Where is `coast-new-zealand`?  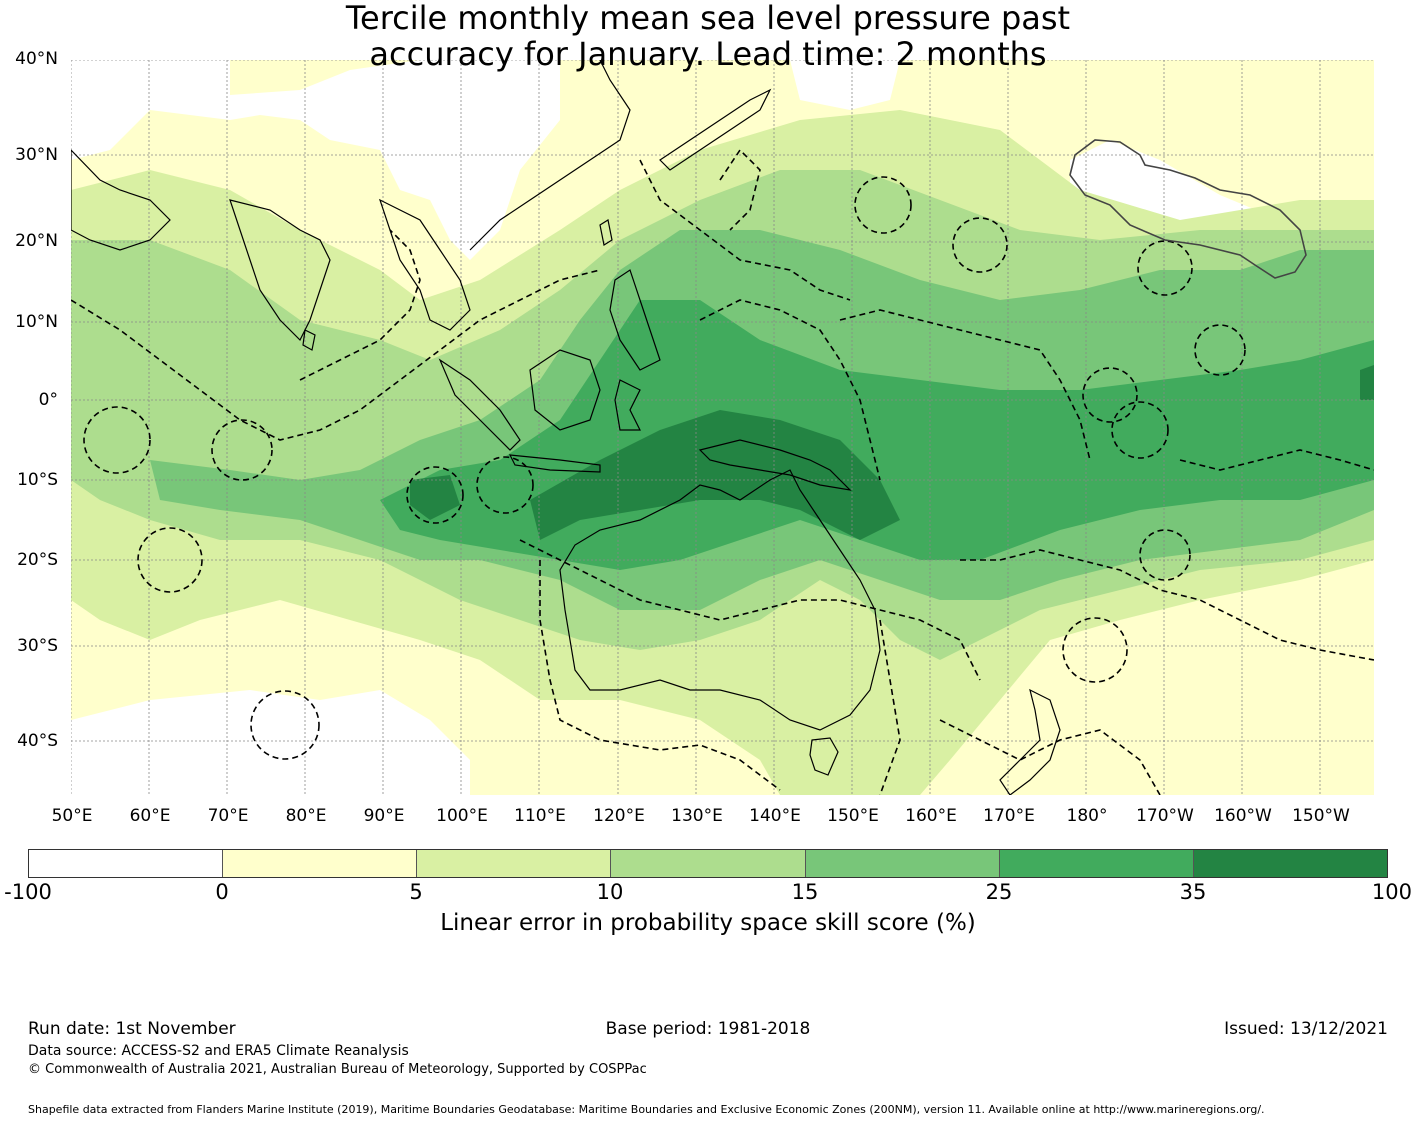 coast-new-zealand is located at coordinates (1030, 741).